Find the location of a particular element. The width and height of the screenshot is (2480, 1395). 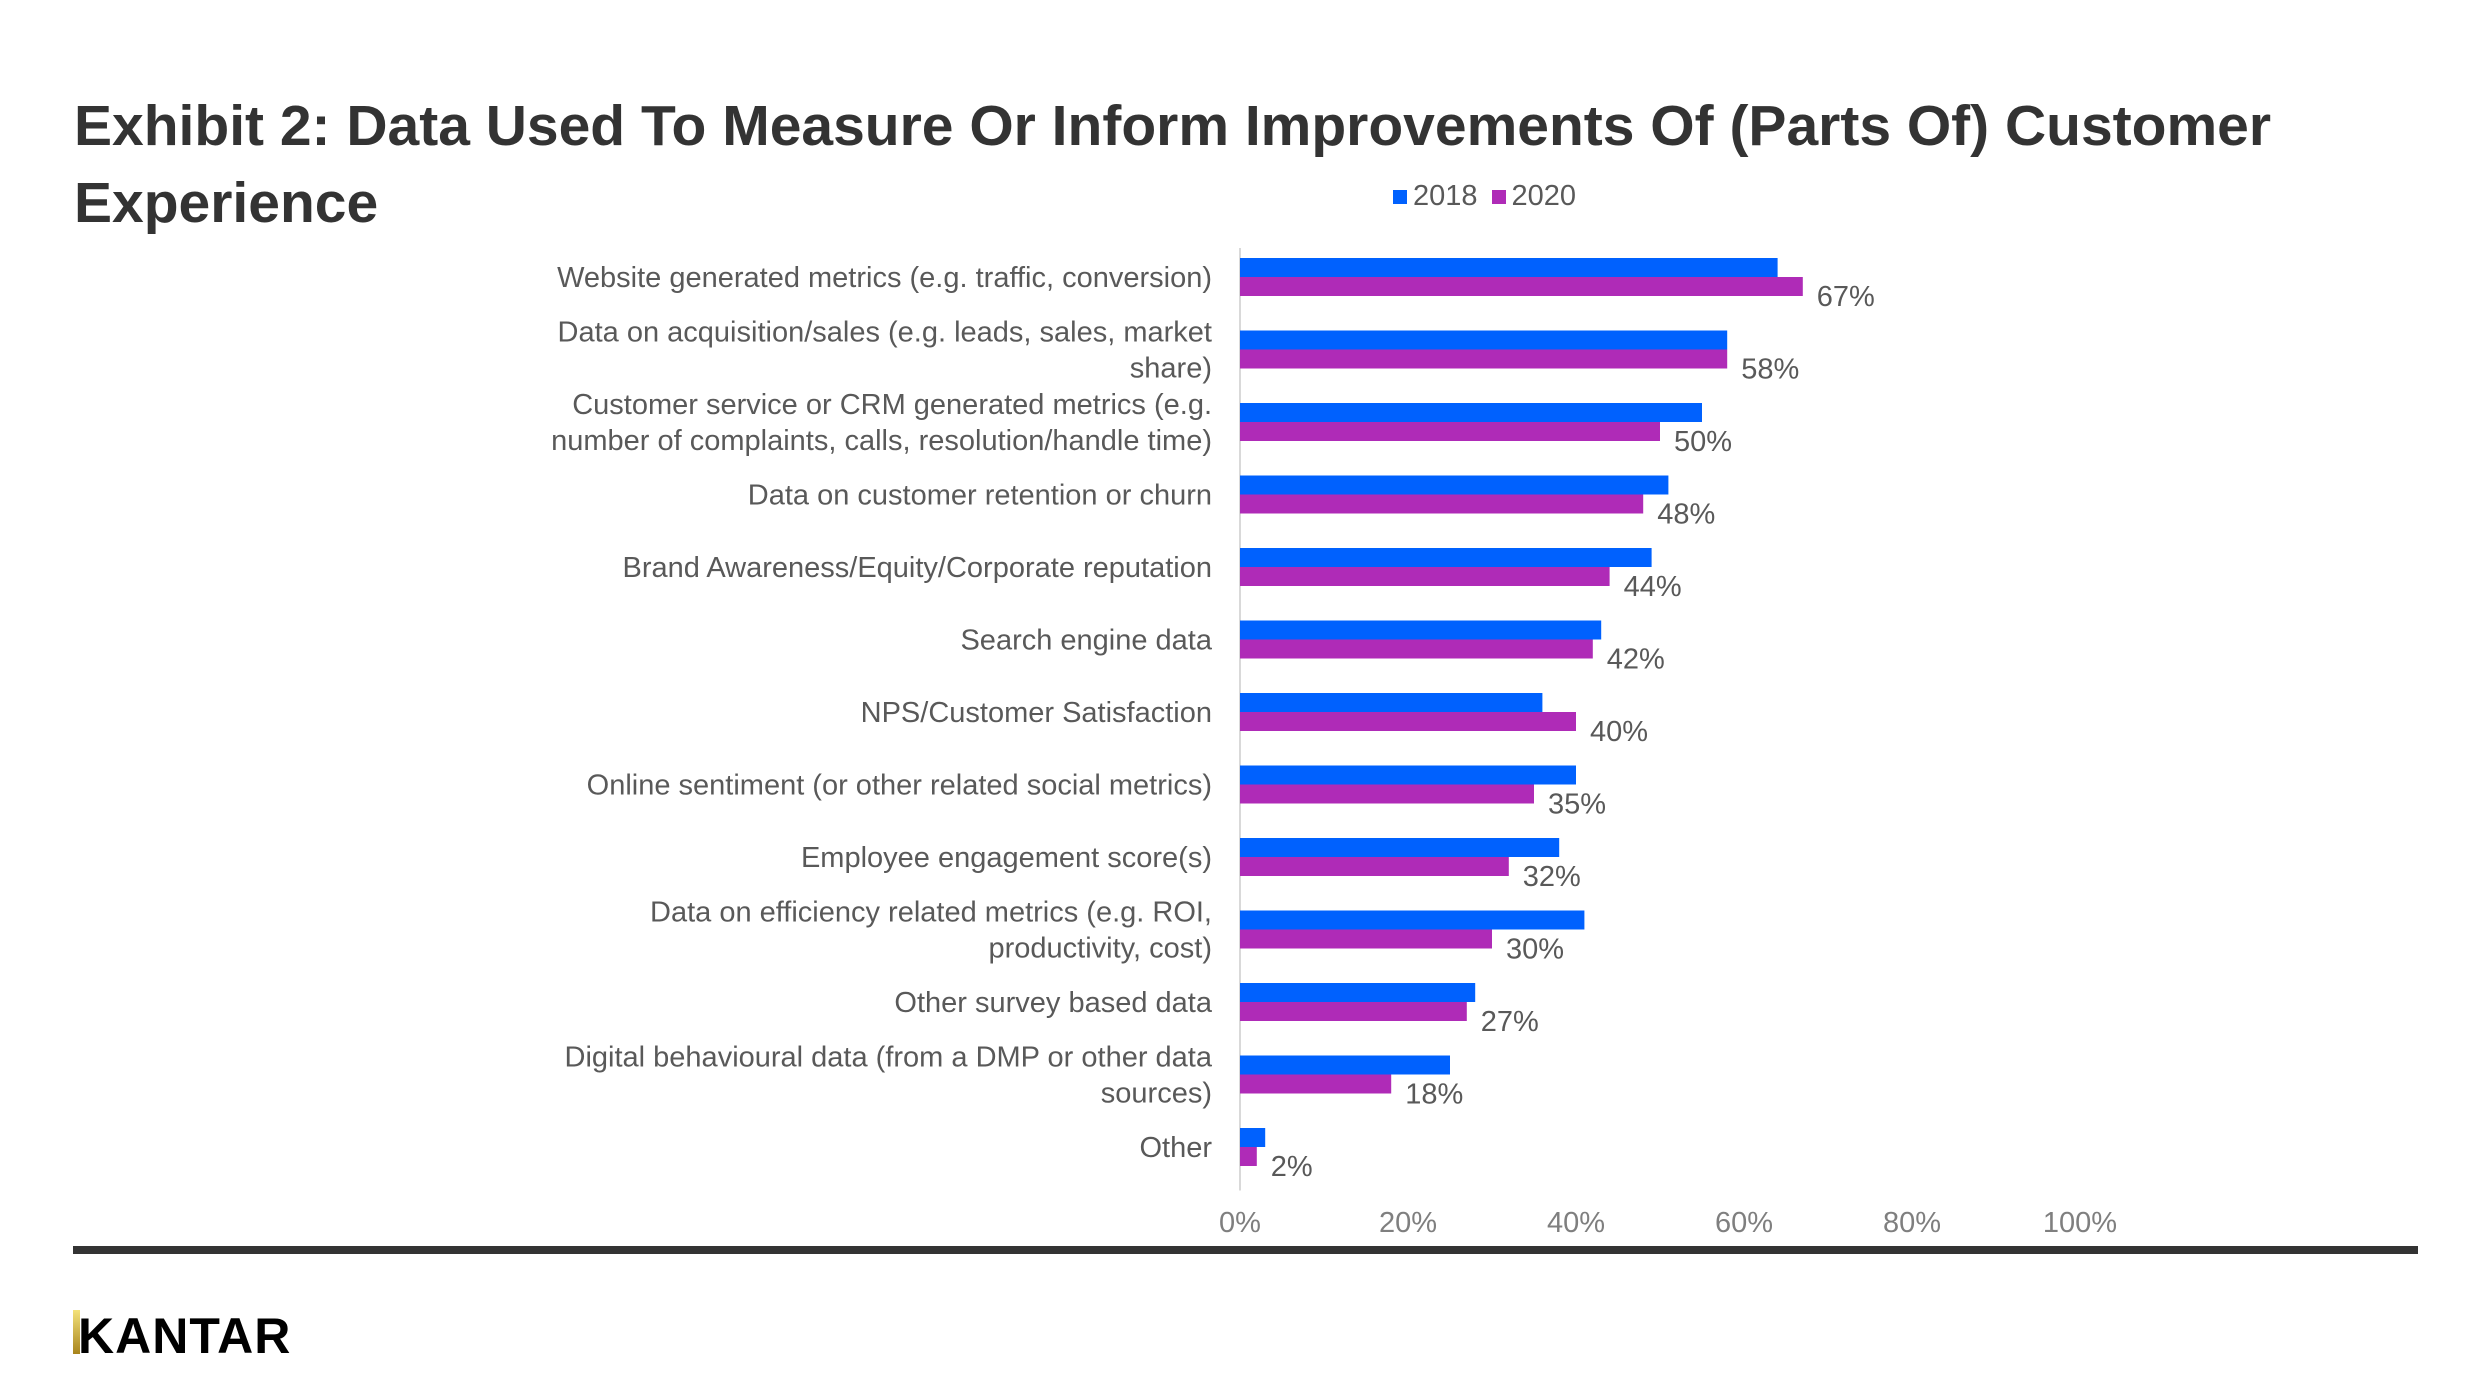

category-label: Other is located at coordinates (1175, 1148).